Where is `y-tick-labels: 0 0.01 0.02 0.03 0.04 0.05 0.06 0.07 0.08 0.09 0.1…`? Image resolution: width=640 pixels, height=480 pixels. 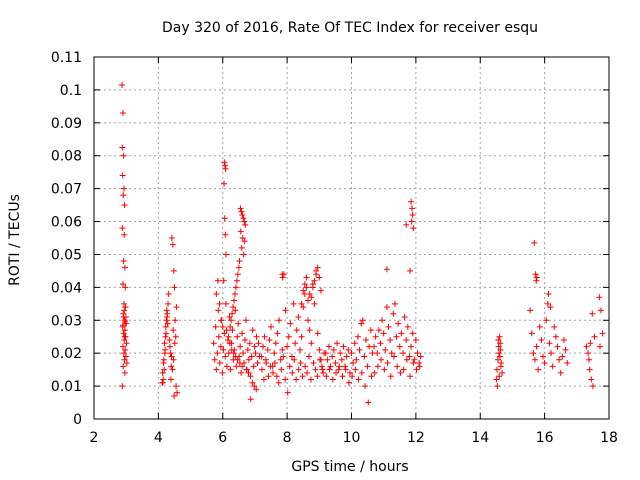 y-tick-labels: 0 0.01 0.02 0.03 0.04 0.05 0.06 0.07 0.08 0.09 0.1… is located at coordinates (66, 239).